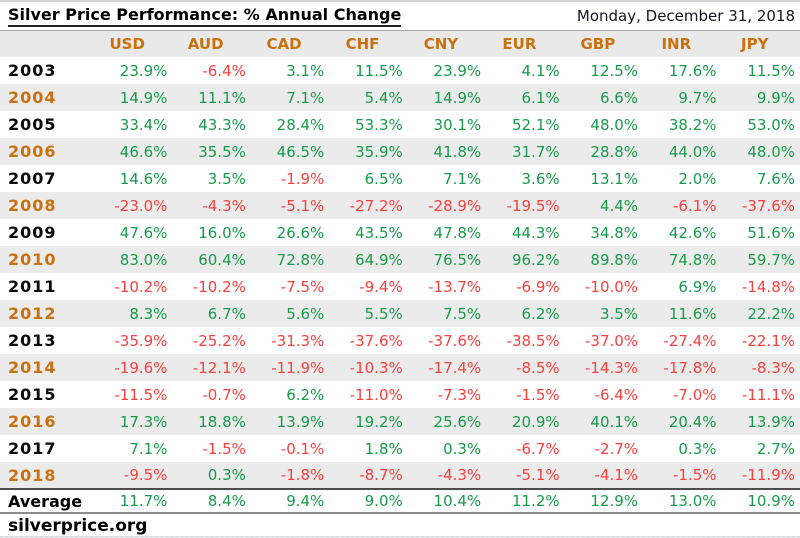 Image resolution: width=800 pixels, height=538 pixels. What do you see at coordinates (775, 178) in the screenshot?
I see `value-cell-2007-jpy: 7.6%` at bounding box center [775, 178].